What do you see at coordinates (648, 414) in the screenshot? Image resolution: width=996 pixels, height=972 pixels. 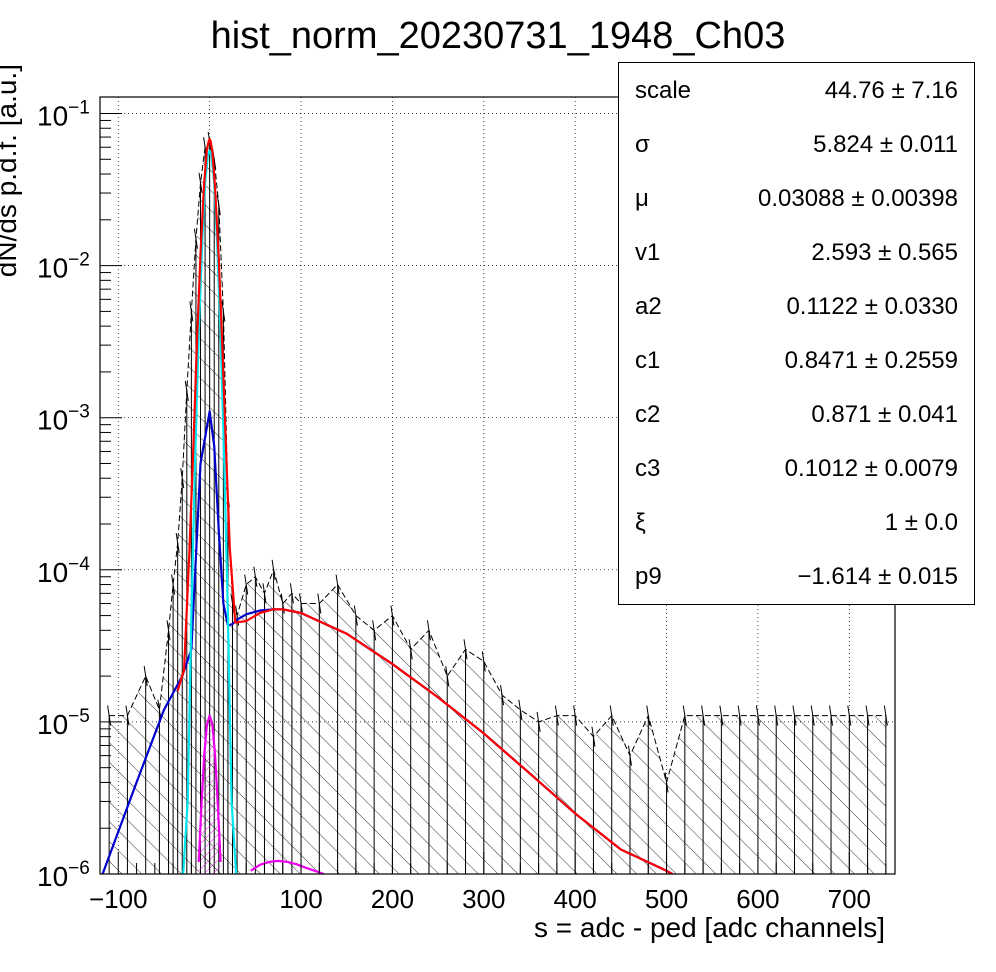 I see `stats-param-name: c2` at bounding box center [648, 414].